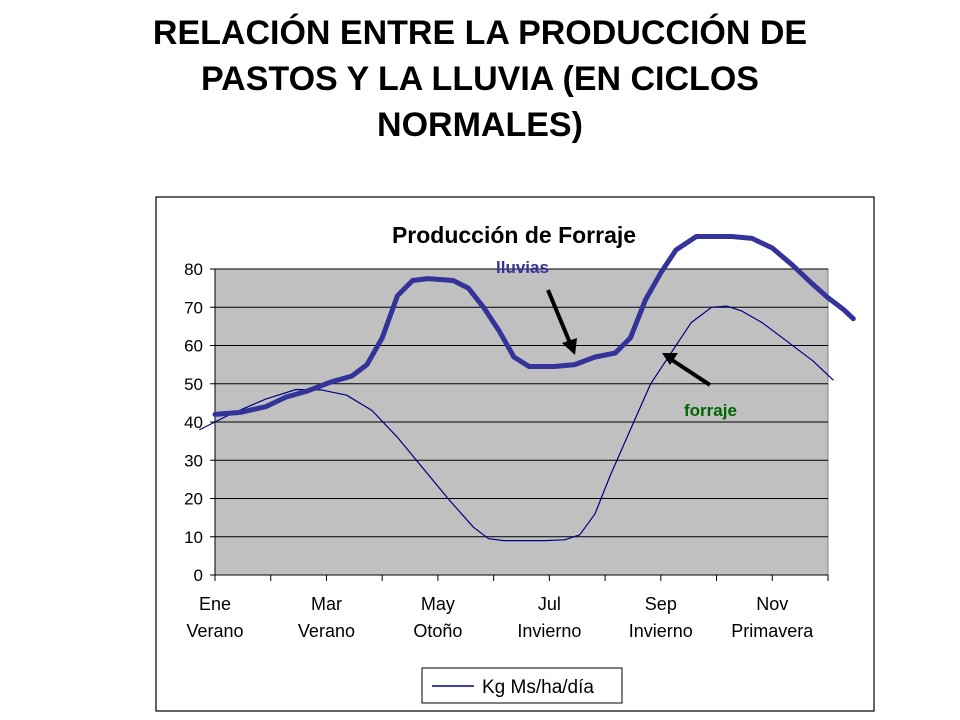 The image size is (960, 720). What do you see at coordinates (215, 604) in the screenshot?
I see `x-tick-label-month: Ene` at bounding box center [215, 604].